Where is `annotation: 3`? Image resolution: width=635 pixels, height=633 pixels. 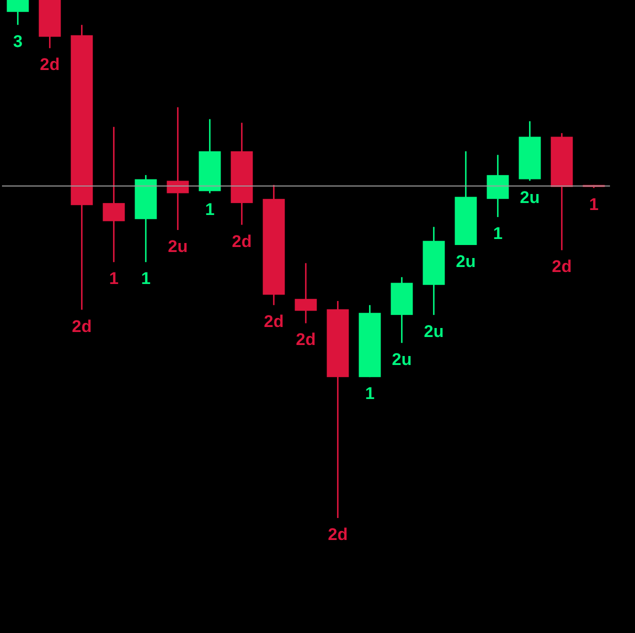 annotation: 3 is located at coordinates (18, 41).